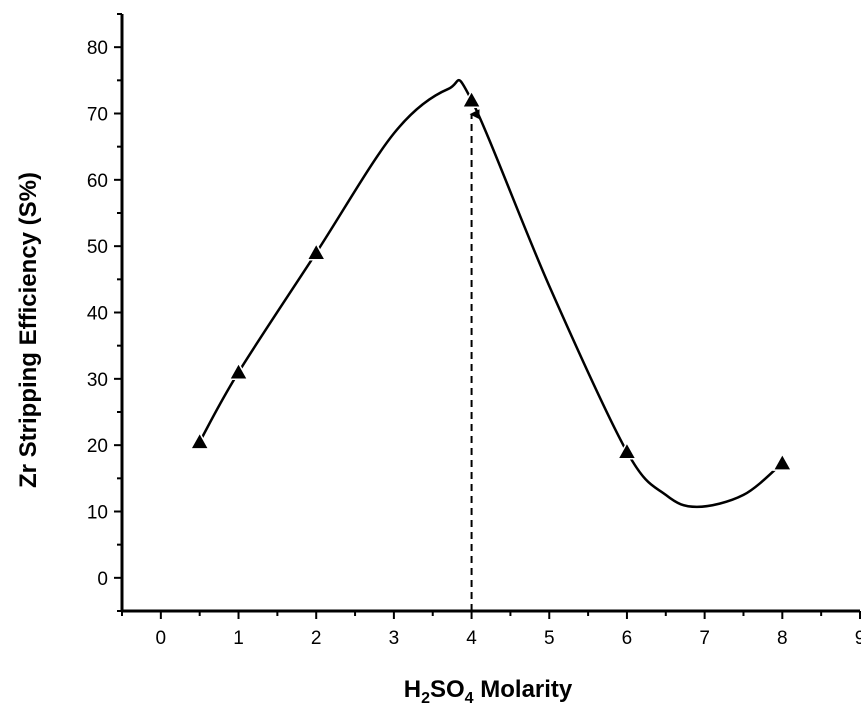 Image resolution: width=861 pixels, height=711 pixels. Describe the element at coordinates (627, 638) in the screenshot. I see `x-tick-label-6: 6` at that location.